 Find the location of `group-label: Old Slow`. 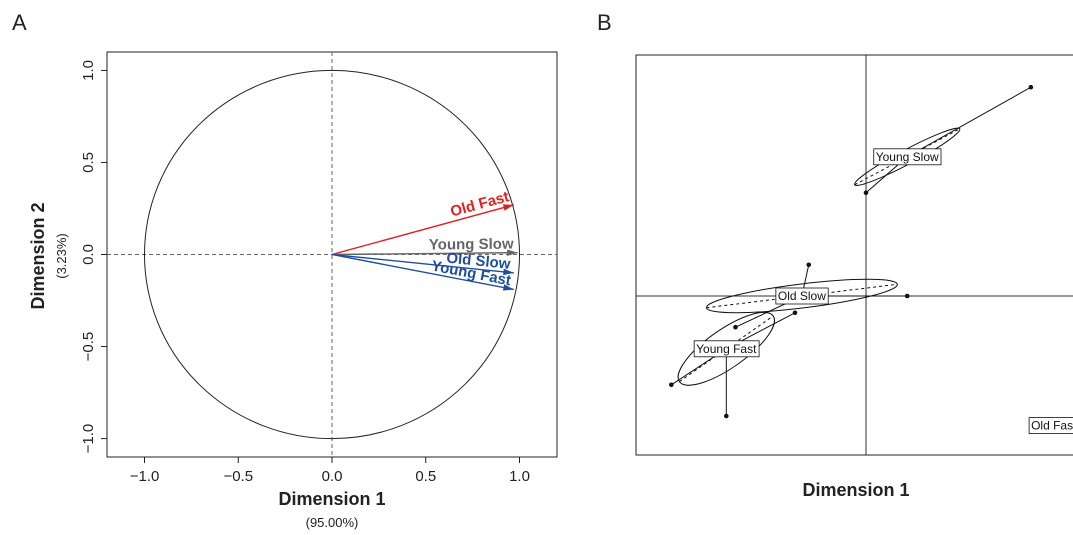

group-label: Old Slow is located at coordinates (802, 296).